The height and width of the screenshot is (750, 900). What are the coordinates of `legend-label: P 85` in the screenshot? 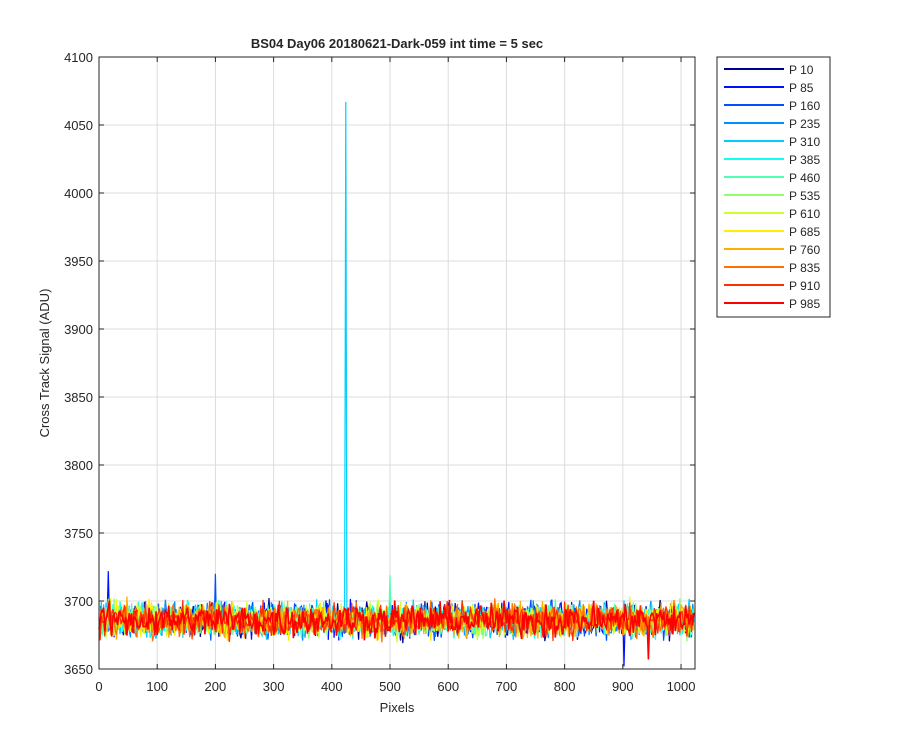 It's located at (801, 88).